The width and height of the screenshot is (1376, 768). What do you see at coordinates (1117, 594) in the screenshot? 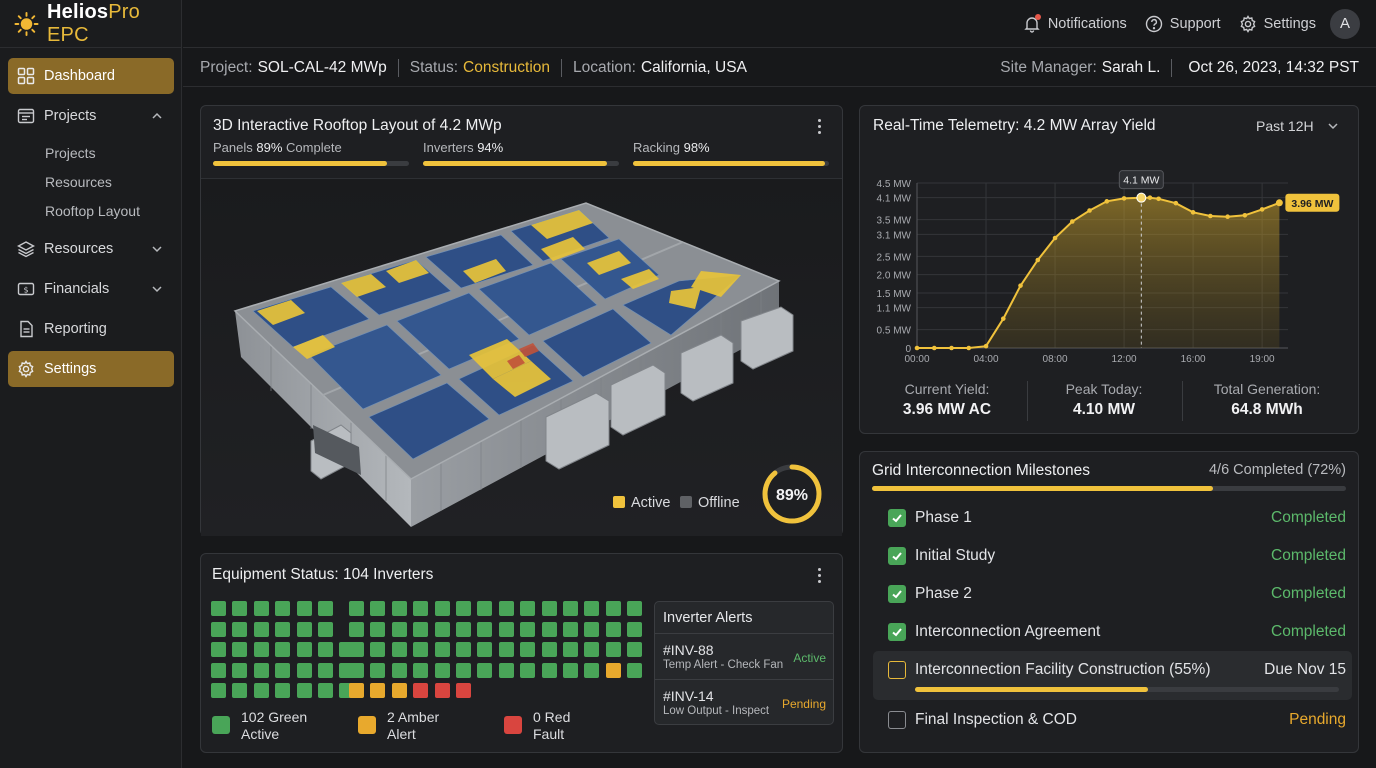
I see `milestone-item: Phase 2 Completed` at bounding box center [1117, 594].